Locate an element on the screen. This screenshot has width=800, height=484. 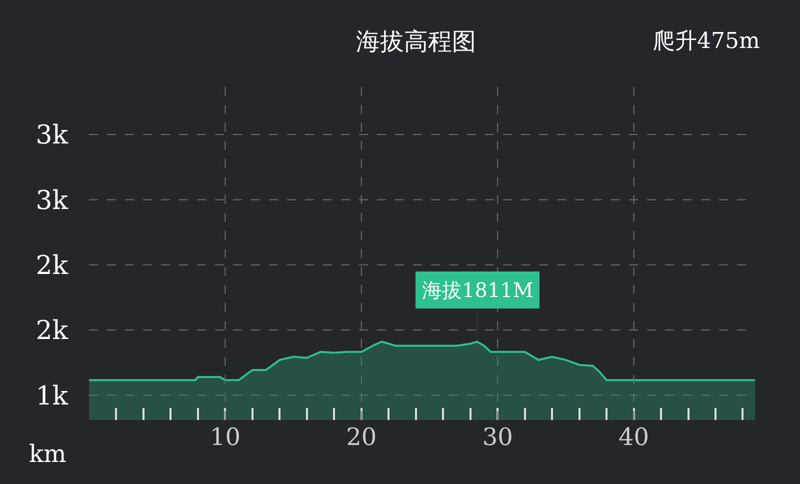
x-tick-label: 20 is located at coordinates (361, 437).